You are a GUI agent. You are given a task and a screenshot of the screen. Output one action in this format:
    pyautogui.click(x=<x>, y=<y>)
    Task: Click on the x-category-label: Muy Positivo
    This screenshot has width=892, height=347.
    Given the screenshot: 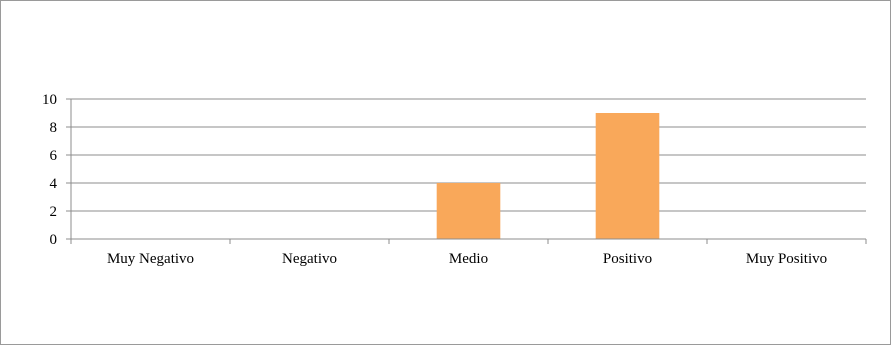 What is the action you would take?
    pyautogui.click(x=786, y=259)
    